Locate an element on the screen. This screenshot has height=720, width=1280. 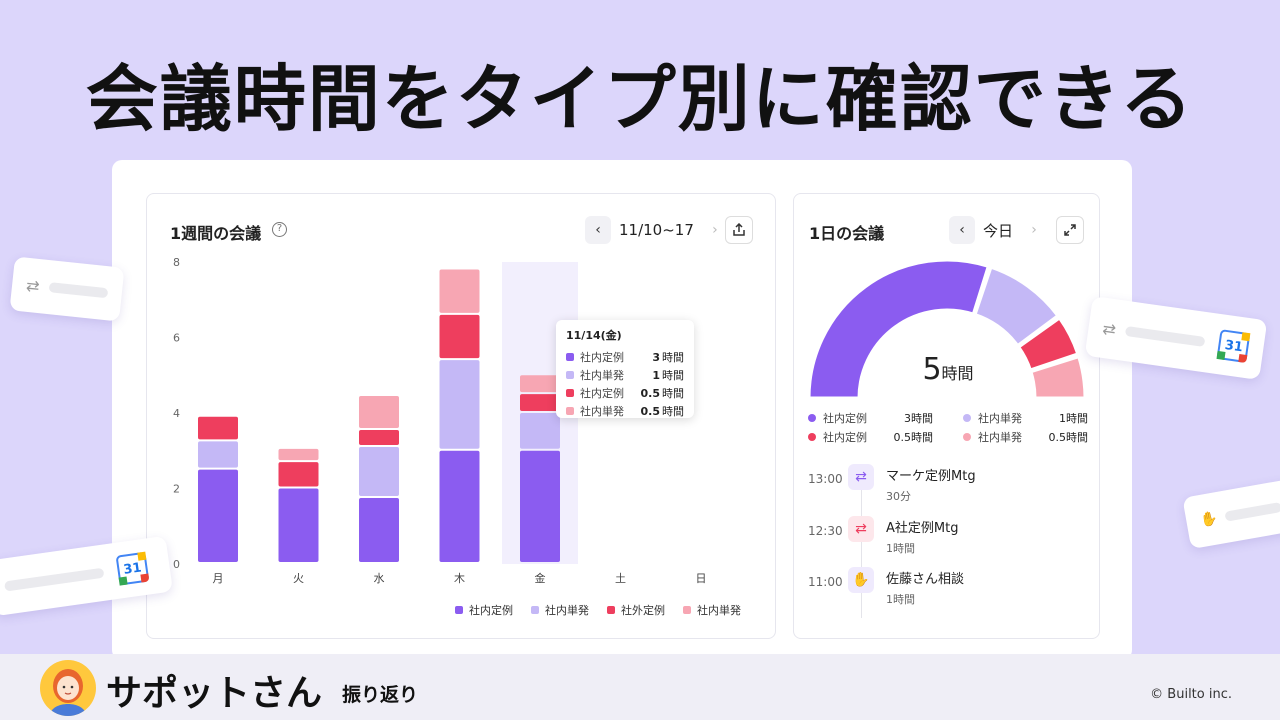
weekly-card-title: 1週間の会議 is located at coordinates (216, 233).